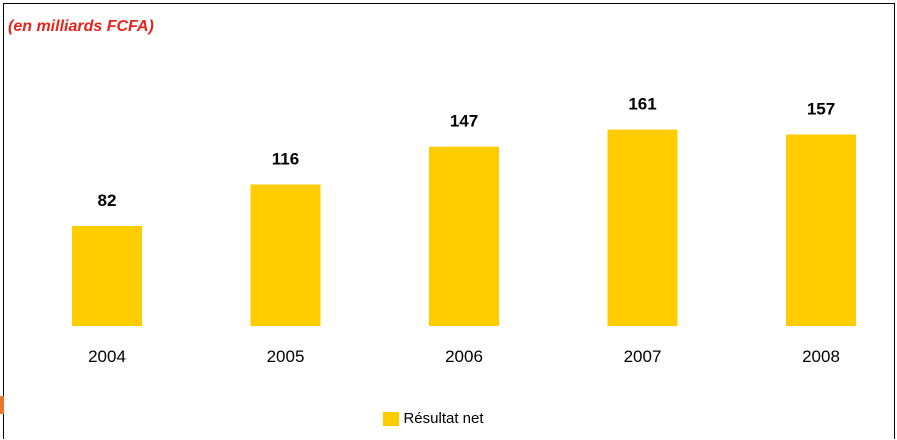  I want to click on value-label-2005: 116, so click(285, 159).